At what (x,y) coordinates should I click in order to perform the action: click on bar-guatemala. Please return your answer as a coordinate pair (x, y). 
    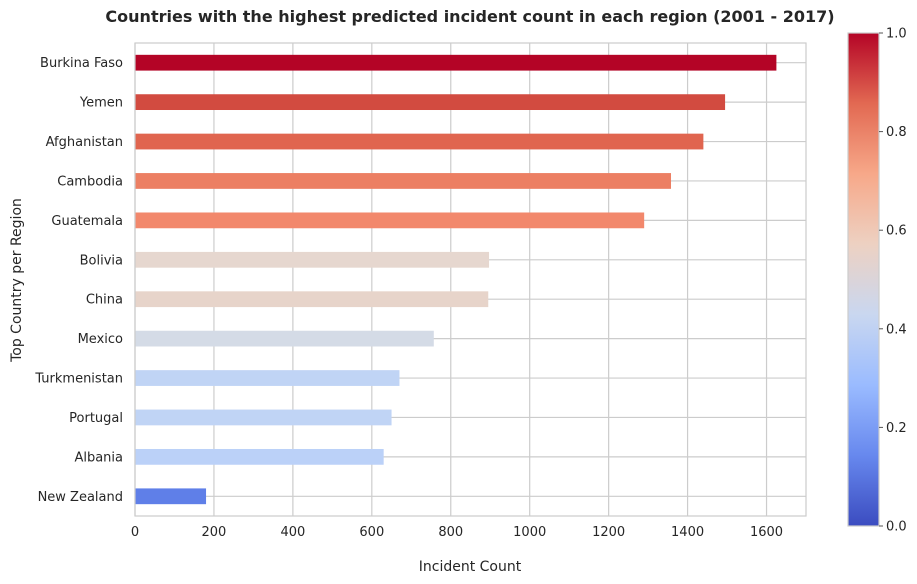
    Looking at the image, I should click on (390, 220).